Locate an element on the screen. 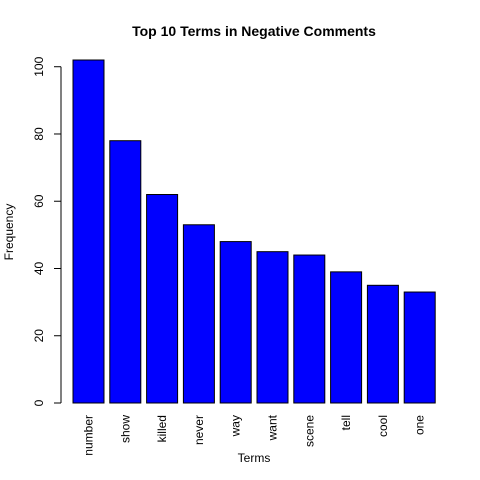  x-tick-label-killed: killed is located at coordinates (162, 428).